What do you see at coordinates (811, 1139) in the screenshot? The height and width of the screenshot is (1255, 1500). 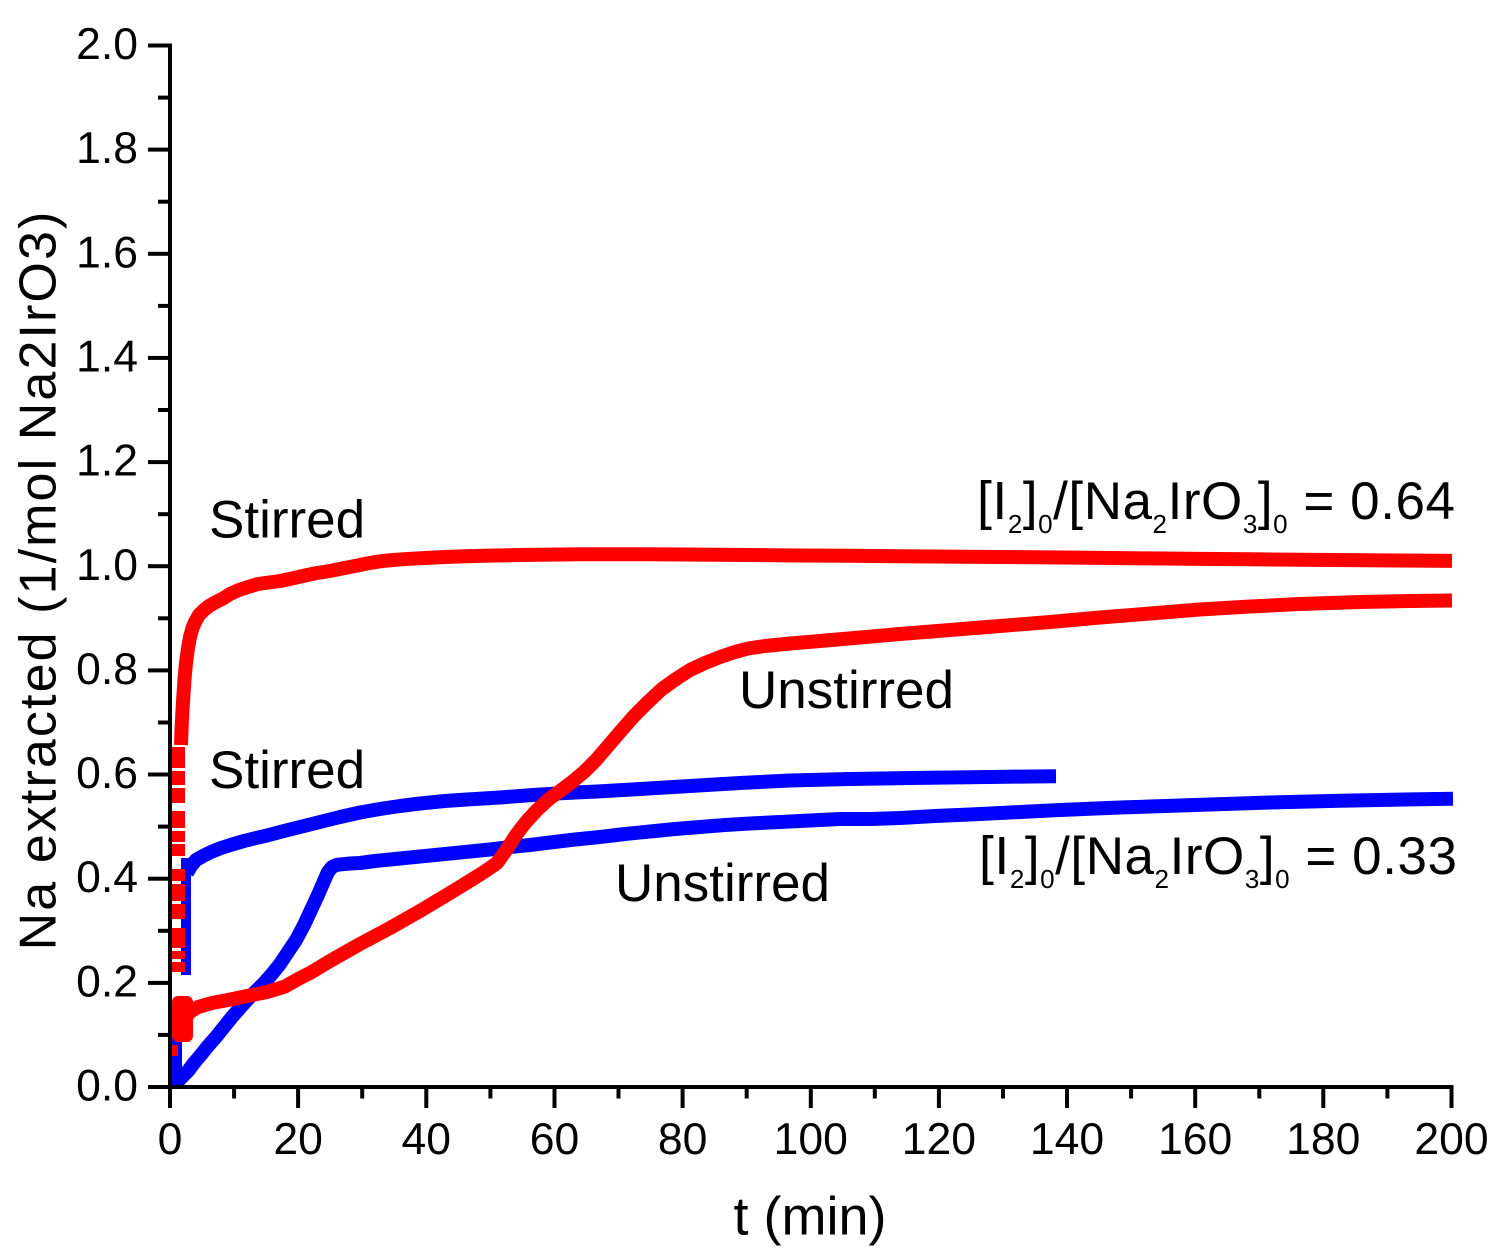 I see `svg-text: 100` at bounding box center [811, 1139].